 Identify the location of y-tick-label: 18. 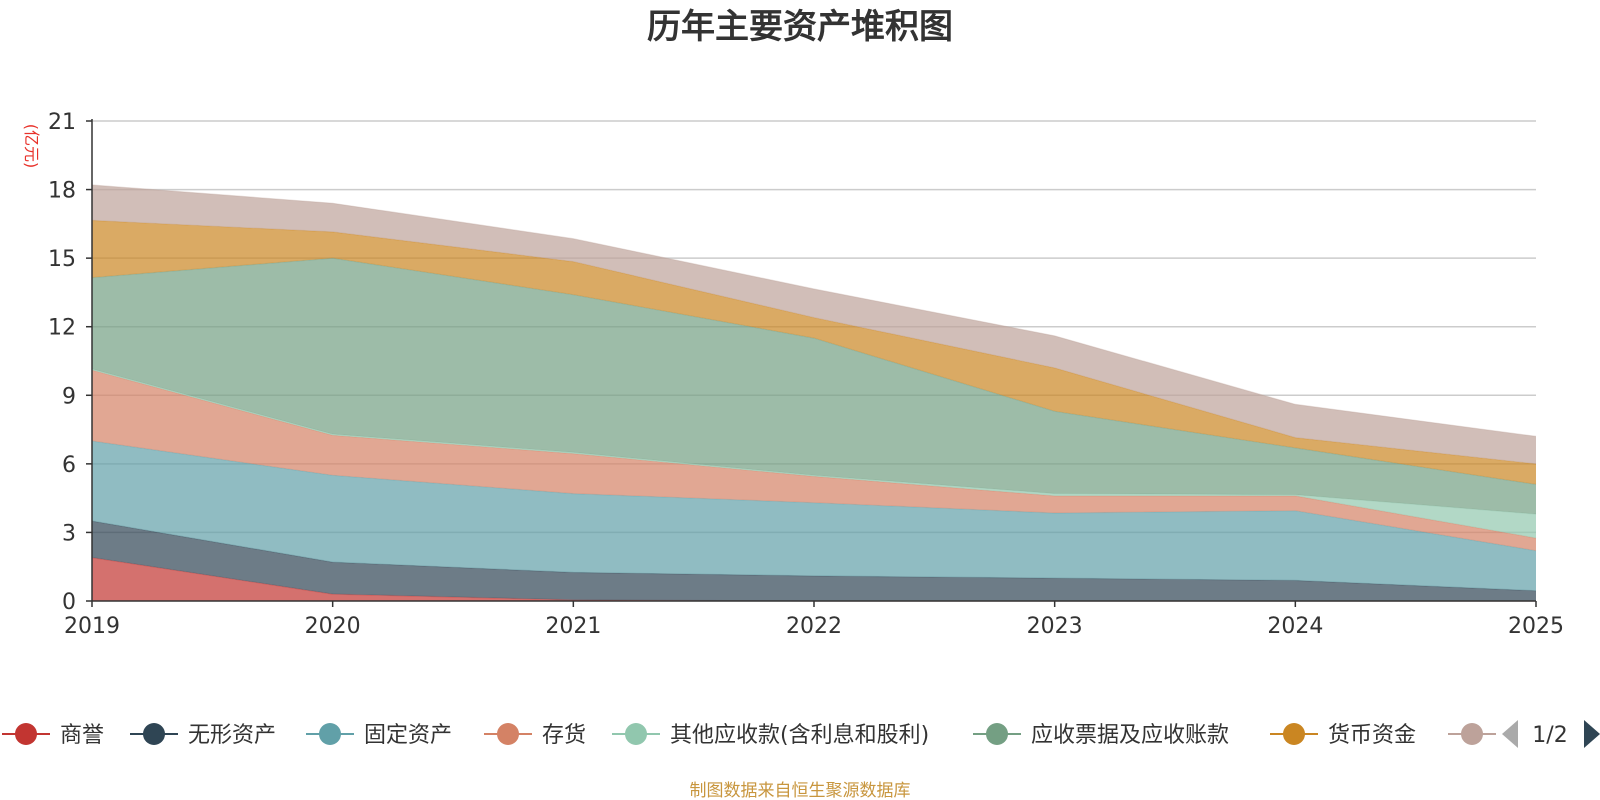
(62, 191).